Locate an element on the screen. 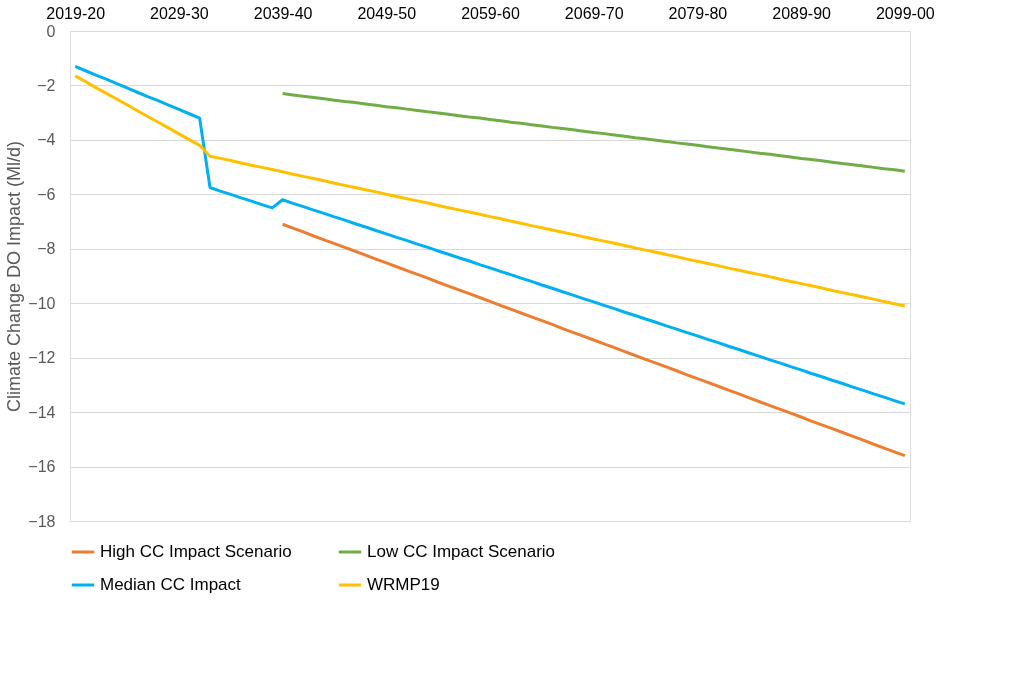  y-tick-label: −6 is located at coordinates (46, 194).